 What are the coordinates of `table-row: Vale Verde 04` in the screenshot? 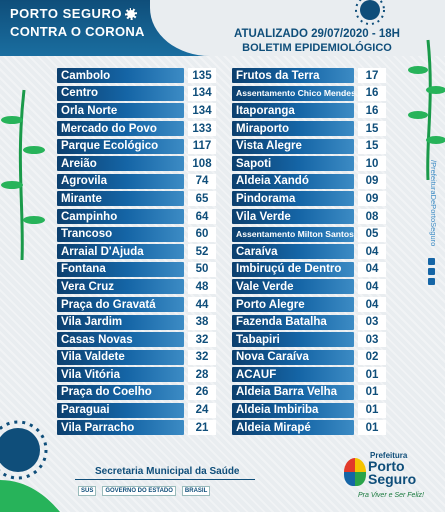 It's located at (309, 287).